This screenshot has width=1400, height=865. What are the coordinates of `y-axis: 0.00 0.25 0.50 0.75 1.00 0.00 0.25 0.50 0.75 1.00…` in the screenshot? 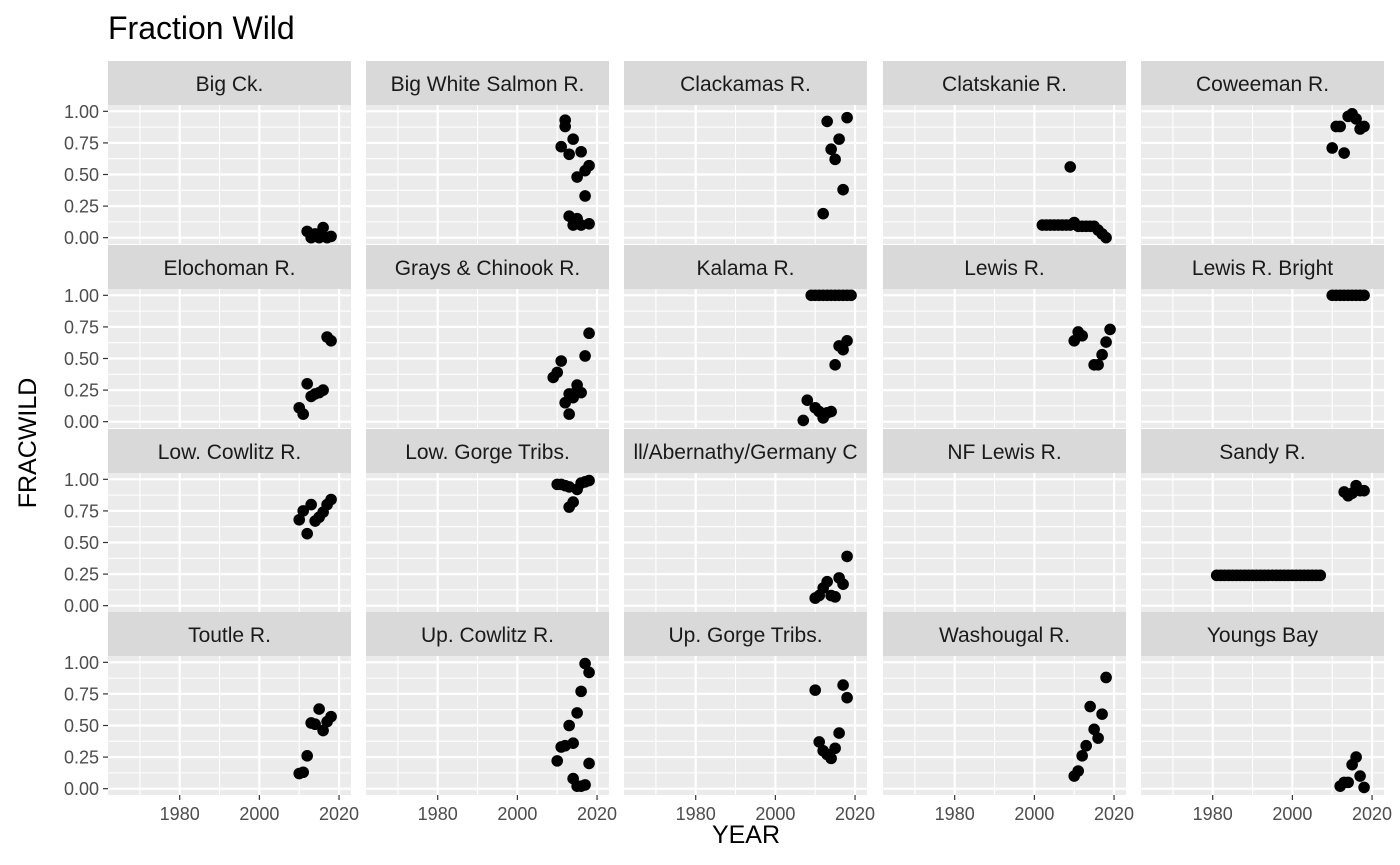 It's located at (86, 450).